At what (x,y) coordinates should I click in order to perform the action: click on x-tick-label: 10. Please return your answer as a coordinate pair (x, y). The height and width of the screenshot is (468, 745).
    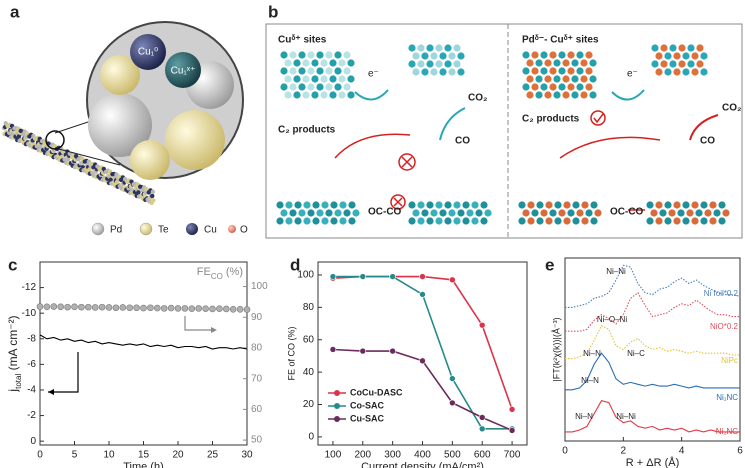
    Looking at the image, I should click on (109, 455).